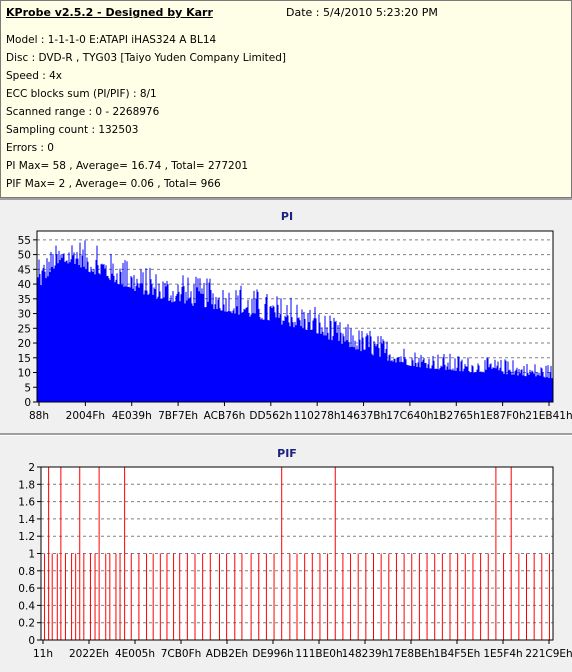 This screenshot has width=572, height=672. I want to click on pif-y-tick-label: 0.8, so click(26, 572).